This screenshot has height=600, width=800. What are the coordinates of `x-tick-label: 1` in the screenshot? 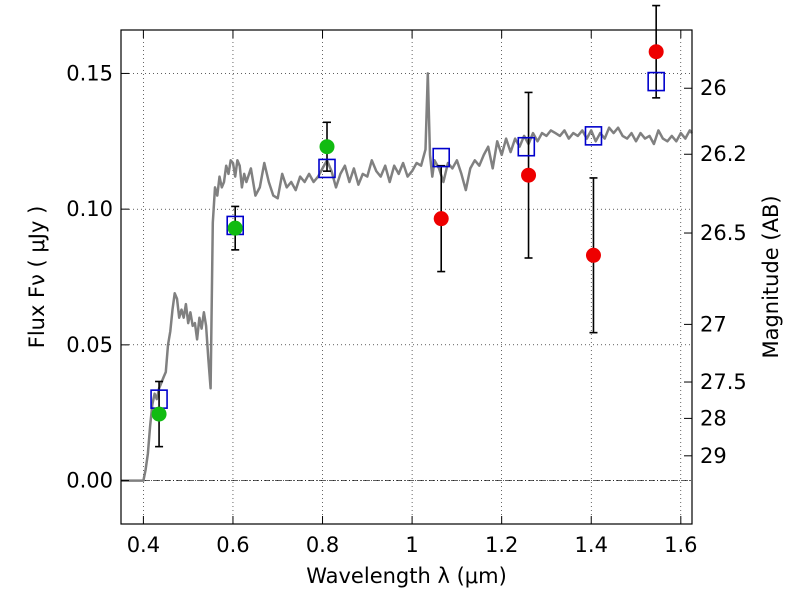 It's located at (411, 545).